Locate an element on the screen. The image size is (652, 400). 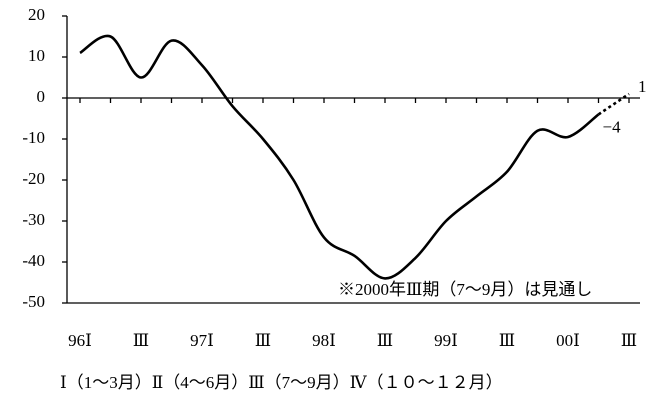
y-tick-label: 10 is located at coordinates (36, 55).